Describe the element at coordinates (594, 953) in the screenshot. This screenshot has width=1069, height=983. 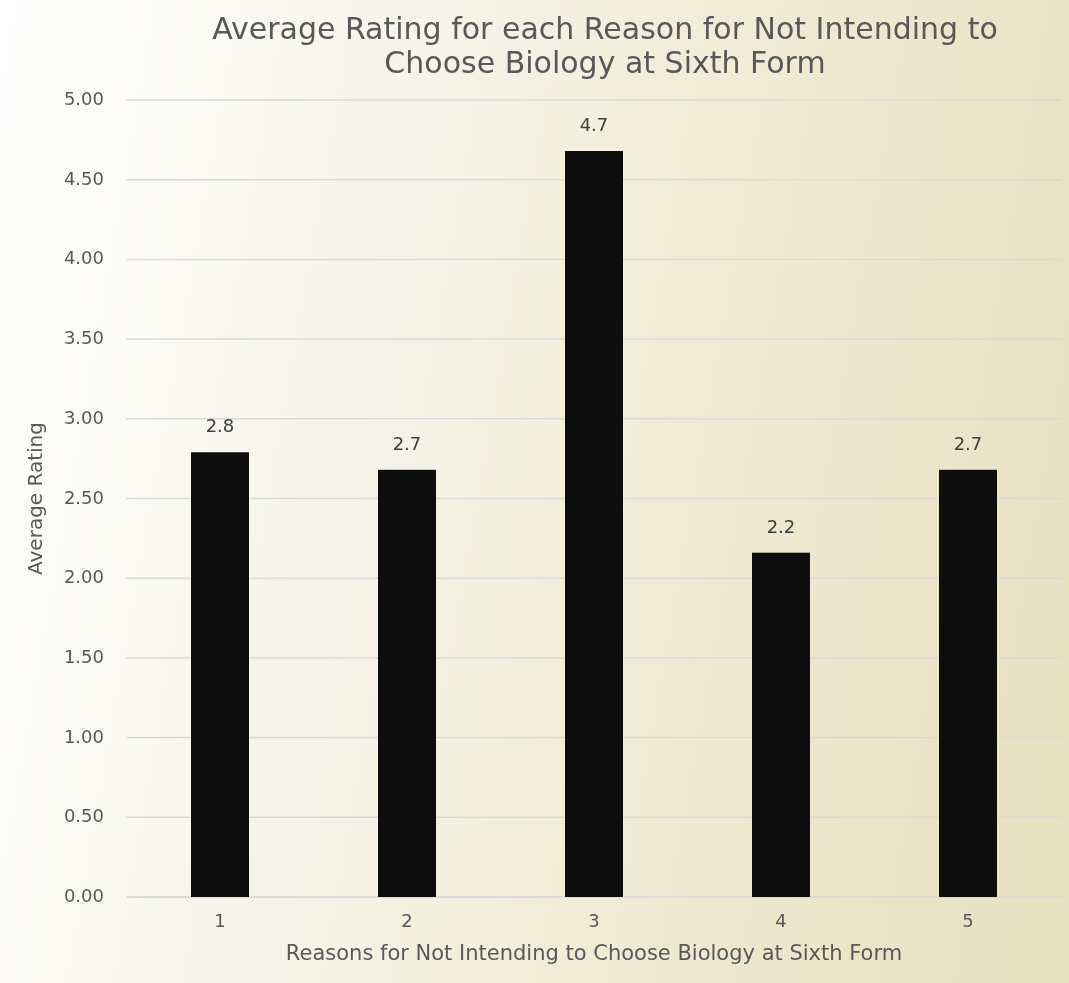
I see `x-axis-title: Reasons for Not Intending to Choose Biology at Sixth Form` at that location.